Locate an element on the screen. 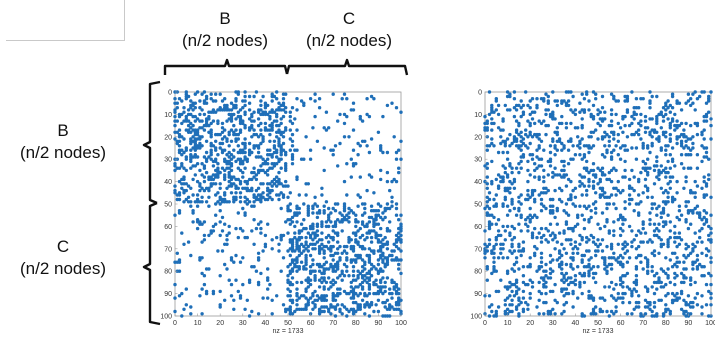 The height and width of the screenshot is (337, 715). x-tick: 70 is located at coordinates (643, 320).